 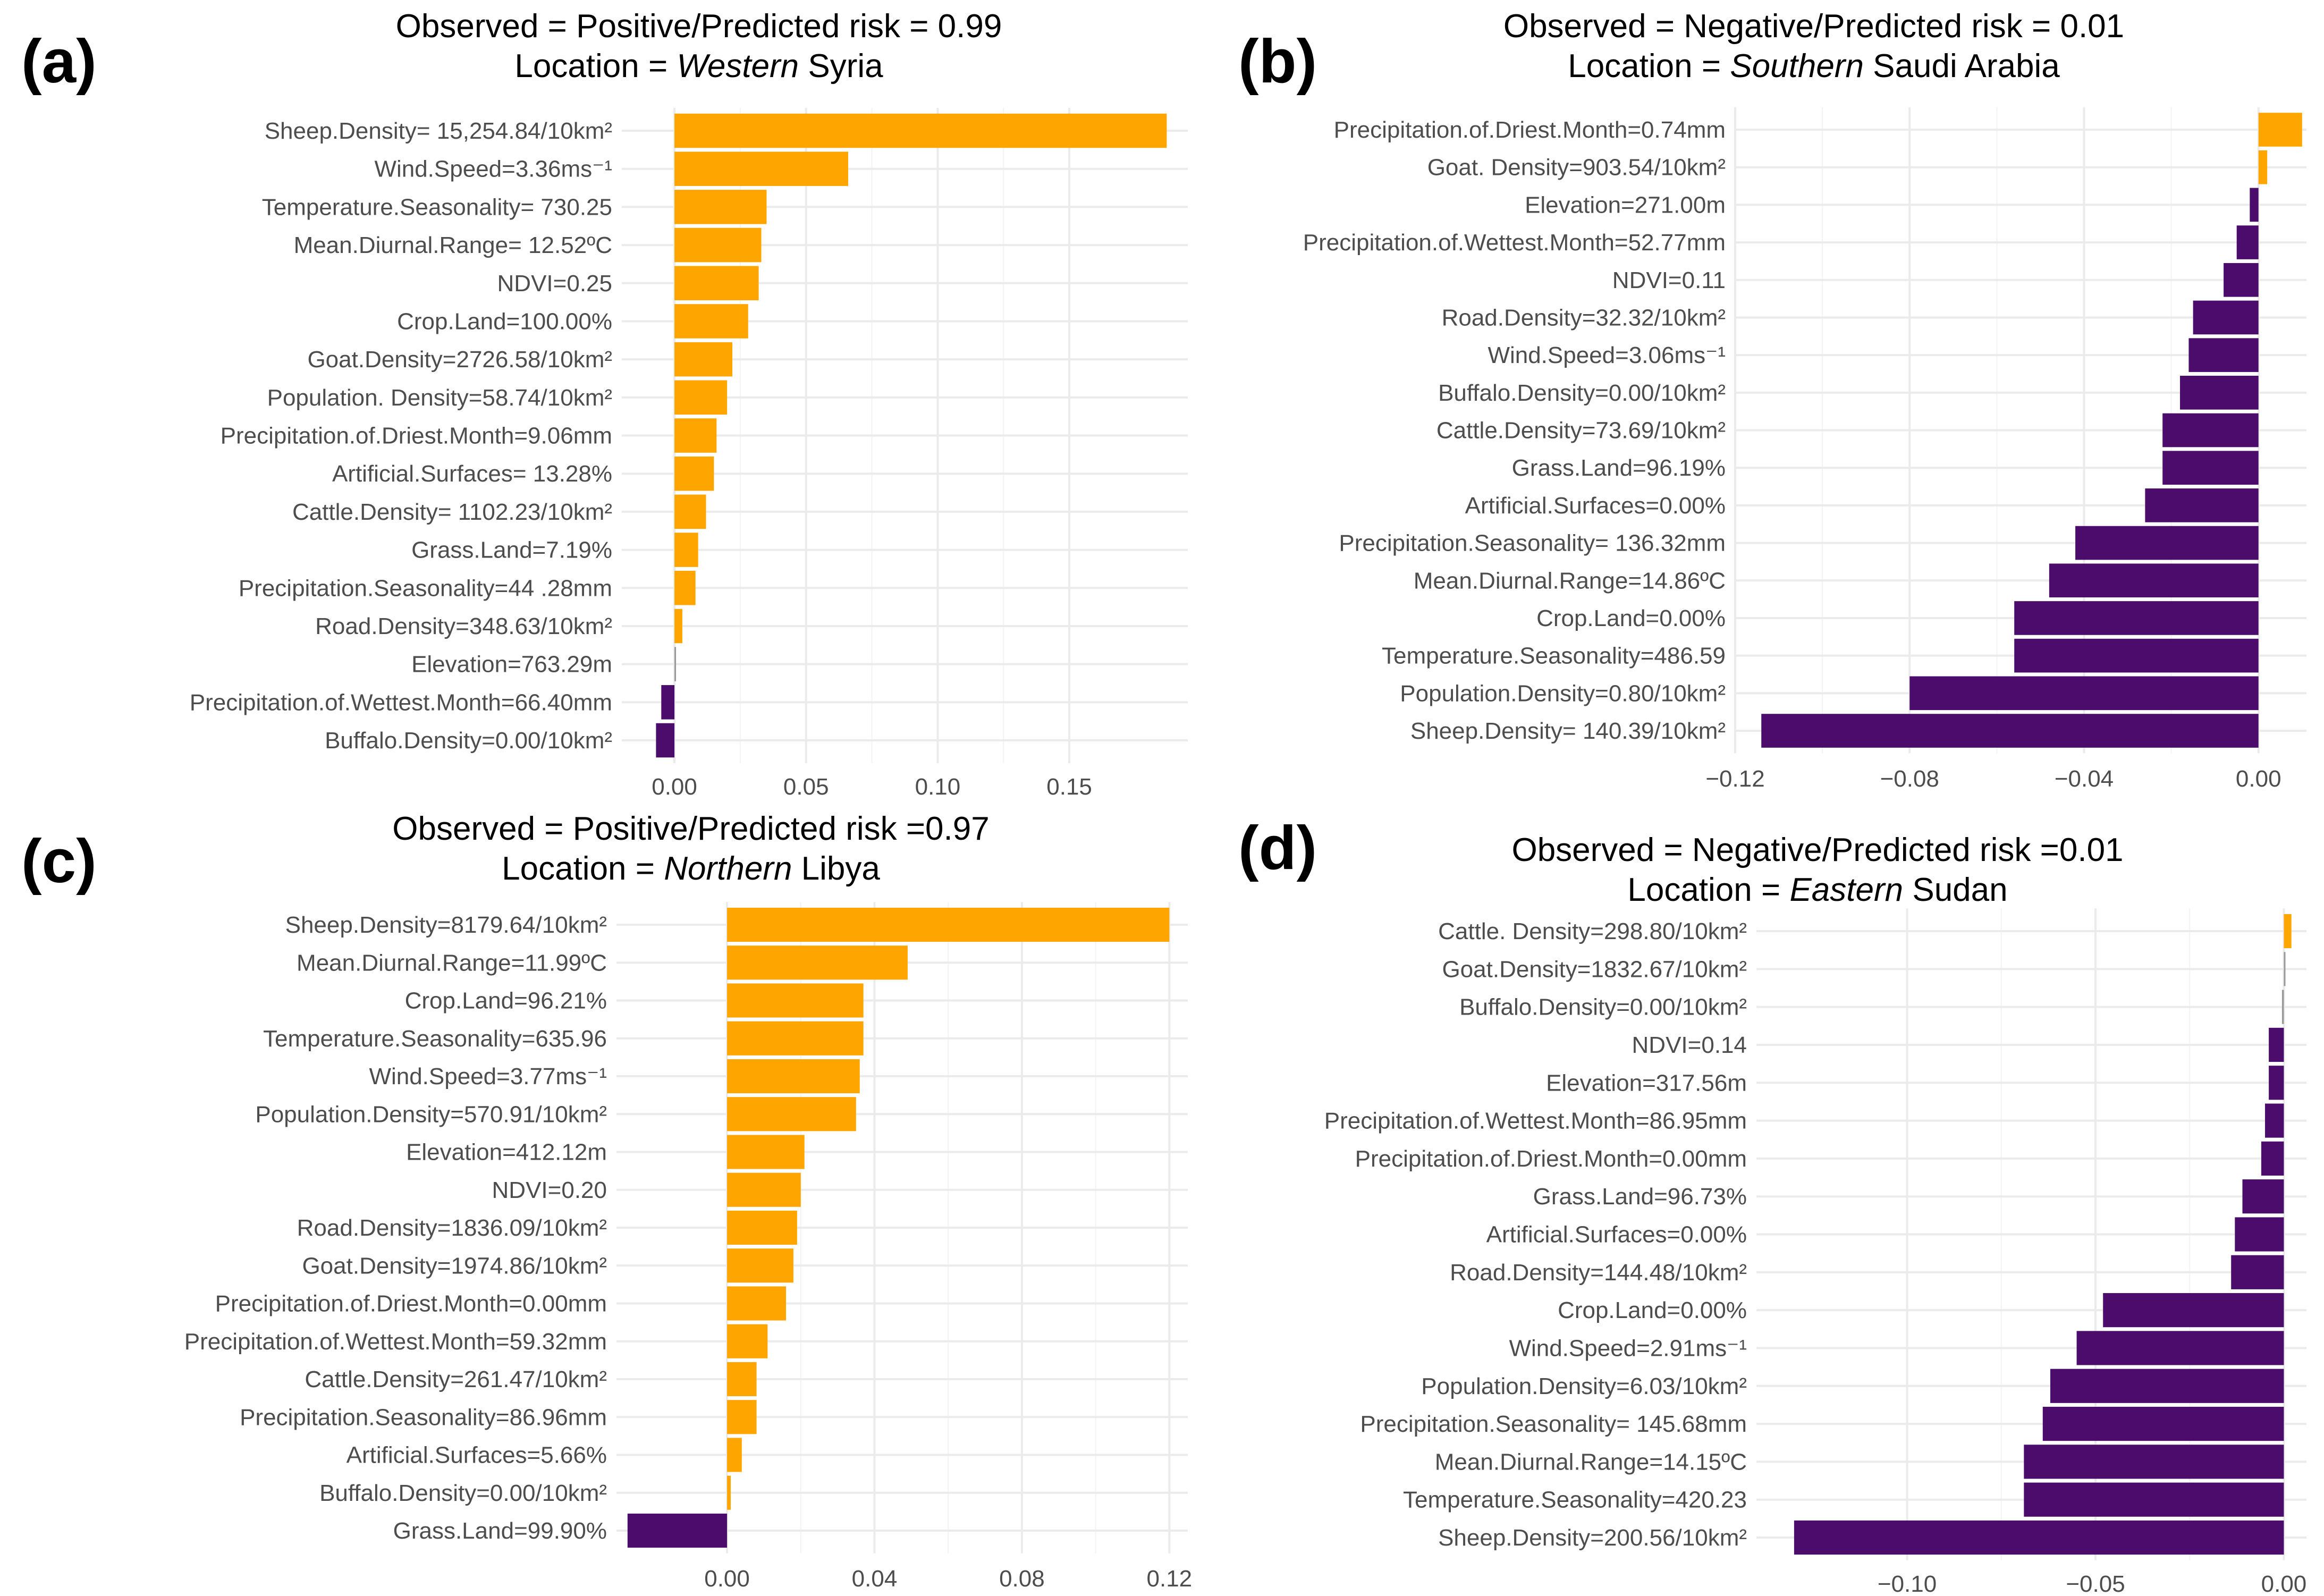 What do you see at coordinates (1619, 468) in the screenshot?
I see `panel-b-y-label: Grass.Land=96.19%` at bounding box center [1619, 468].